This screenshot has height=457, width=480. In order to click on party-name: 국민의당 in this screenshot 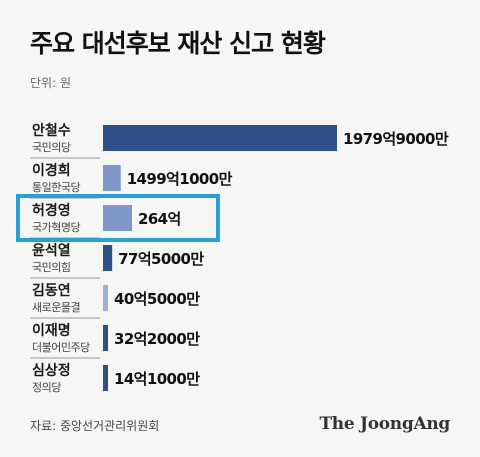, I will do `click(51, 147)`.